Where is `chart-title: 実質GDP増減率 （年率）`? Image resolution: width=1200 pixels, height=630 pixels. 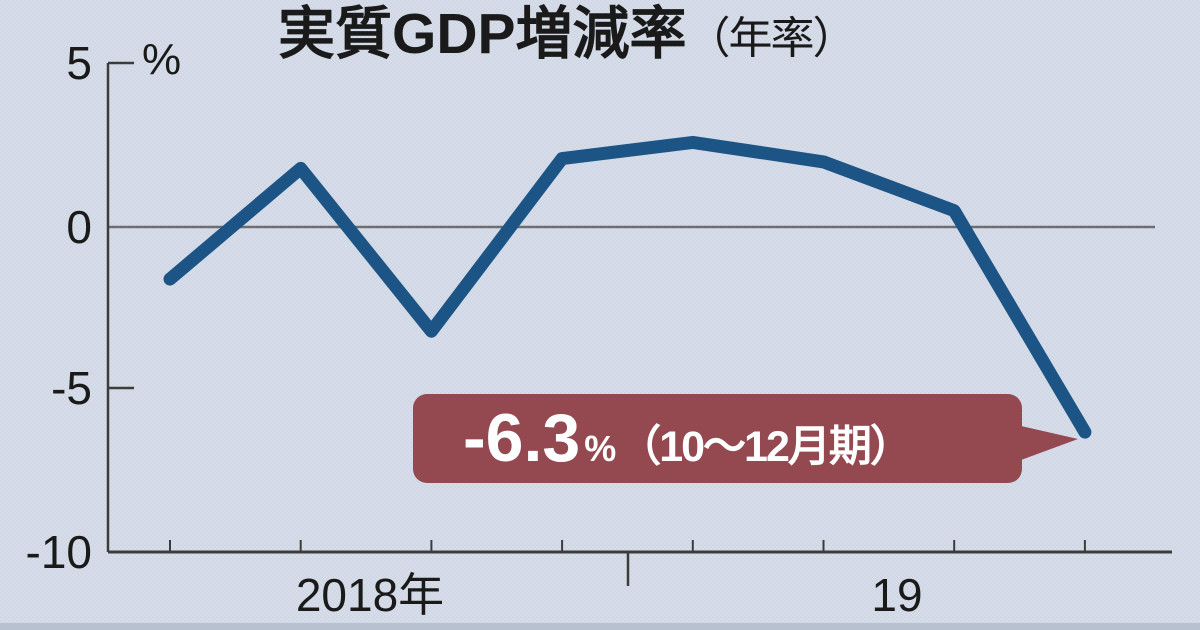
chart-title: 実質GDP増減率 （年率） is located at coordinates (567, 34).